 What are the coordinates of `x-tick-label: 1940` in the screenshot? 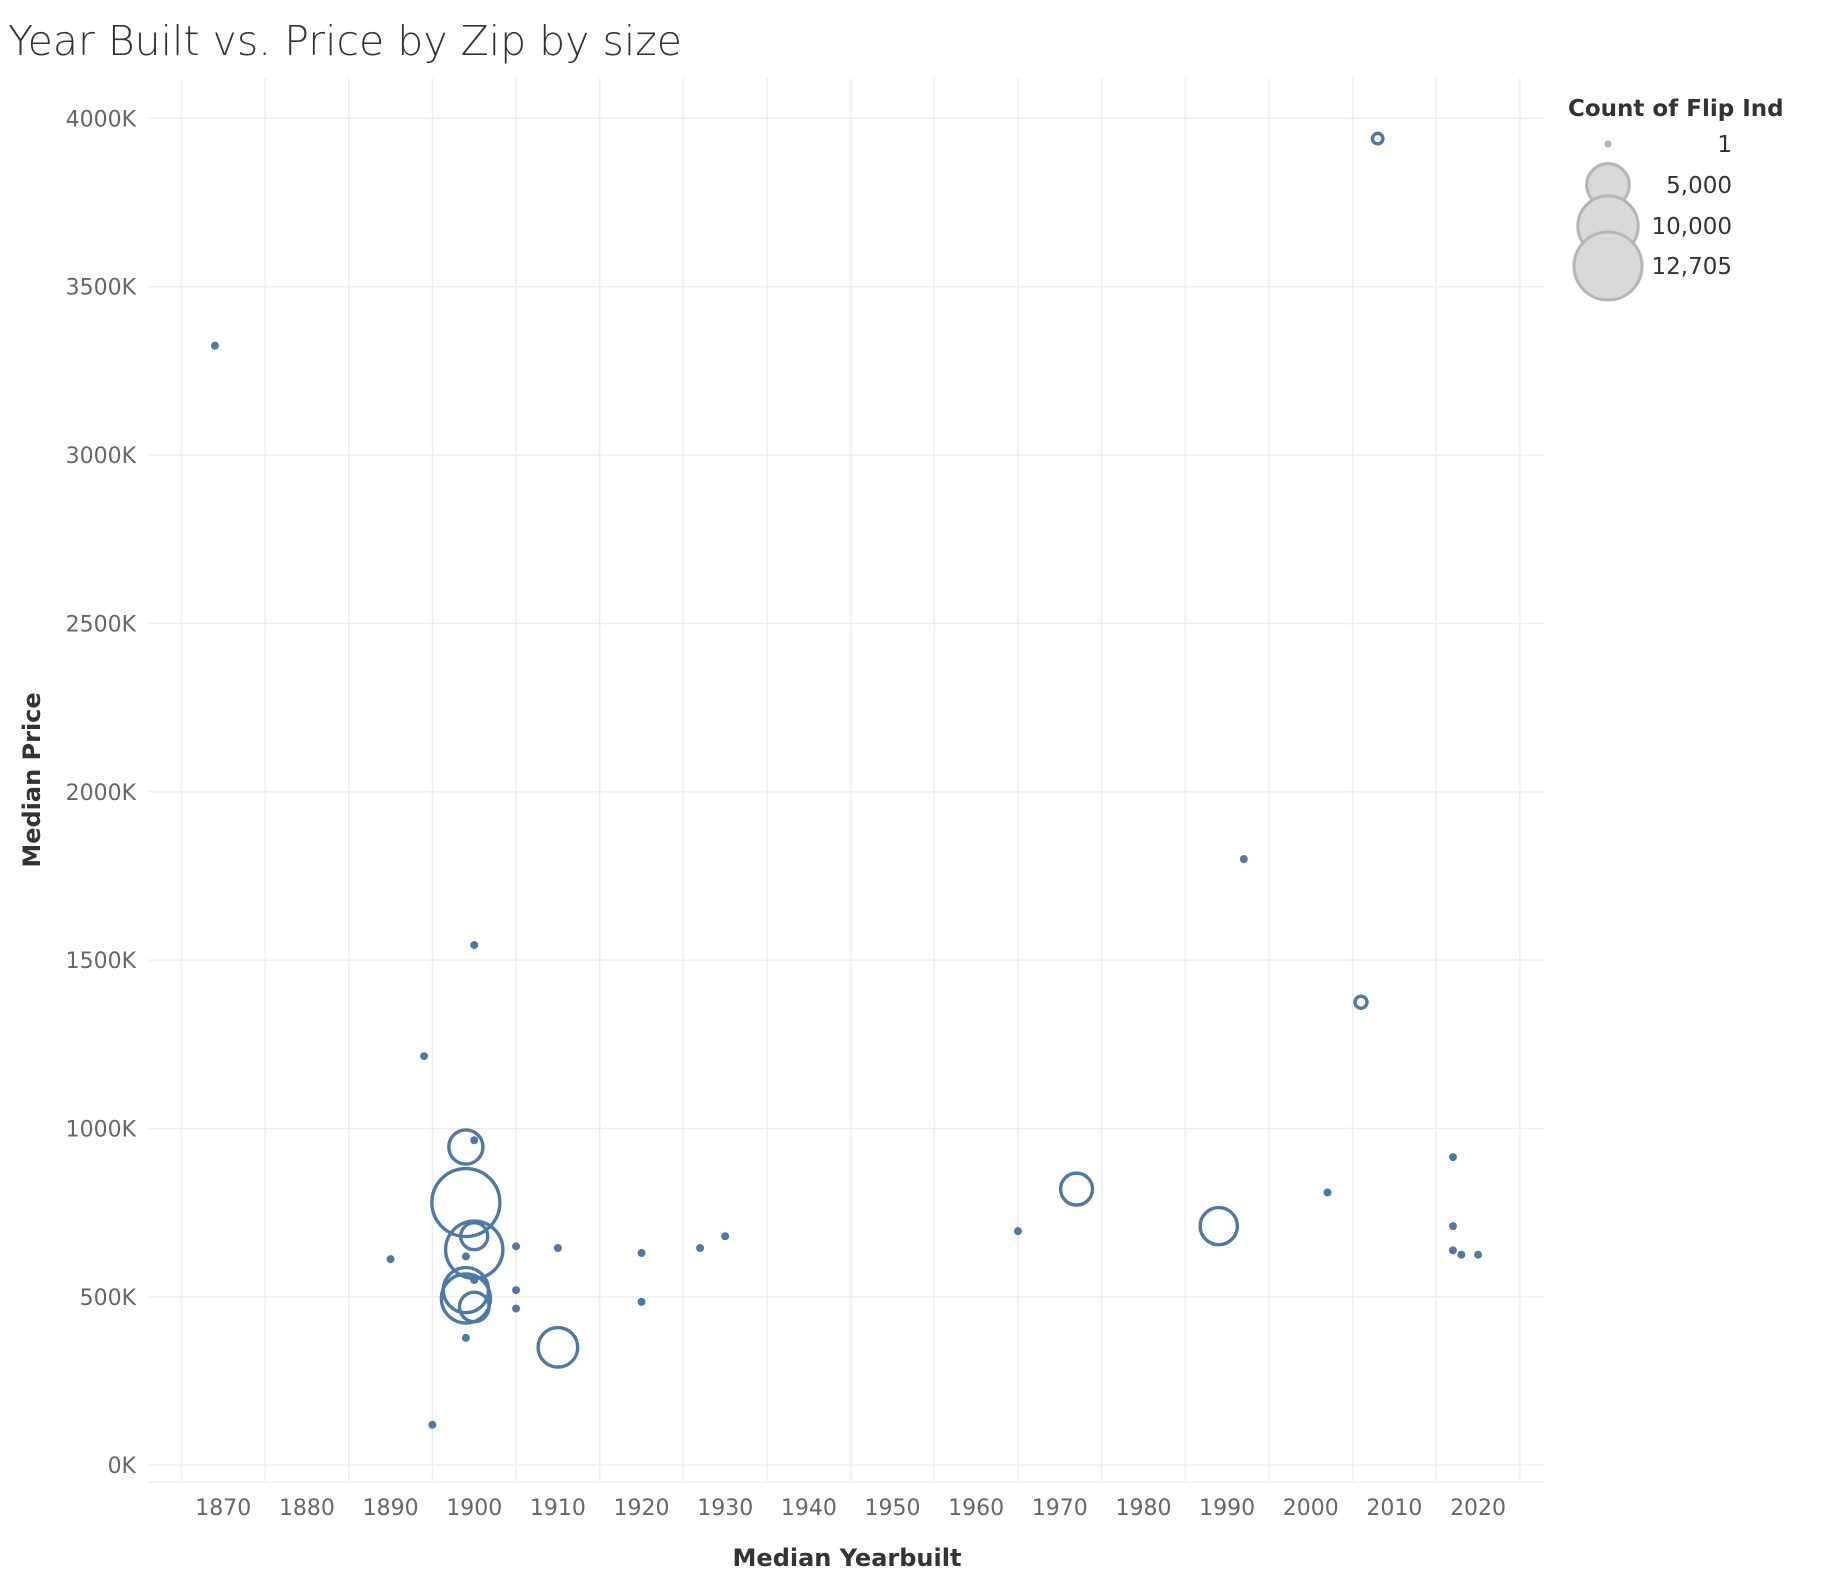 It's located at (809, 1508).